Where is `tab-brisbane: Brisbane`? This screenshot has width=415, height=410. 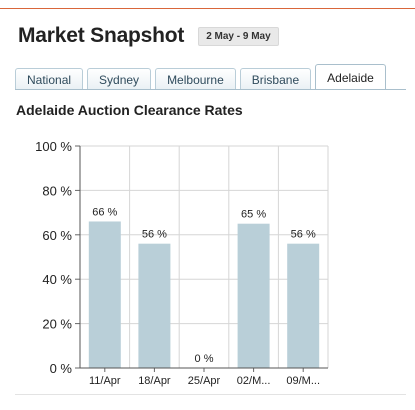 tab-brisbane: Brisbane is located at coordinates (275, 79).